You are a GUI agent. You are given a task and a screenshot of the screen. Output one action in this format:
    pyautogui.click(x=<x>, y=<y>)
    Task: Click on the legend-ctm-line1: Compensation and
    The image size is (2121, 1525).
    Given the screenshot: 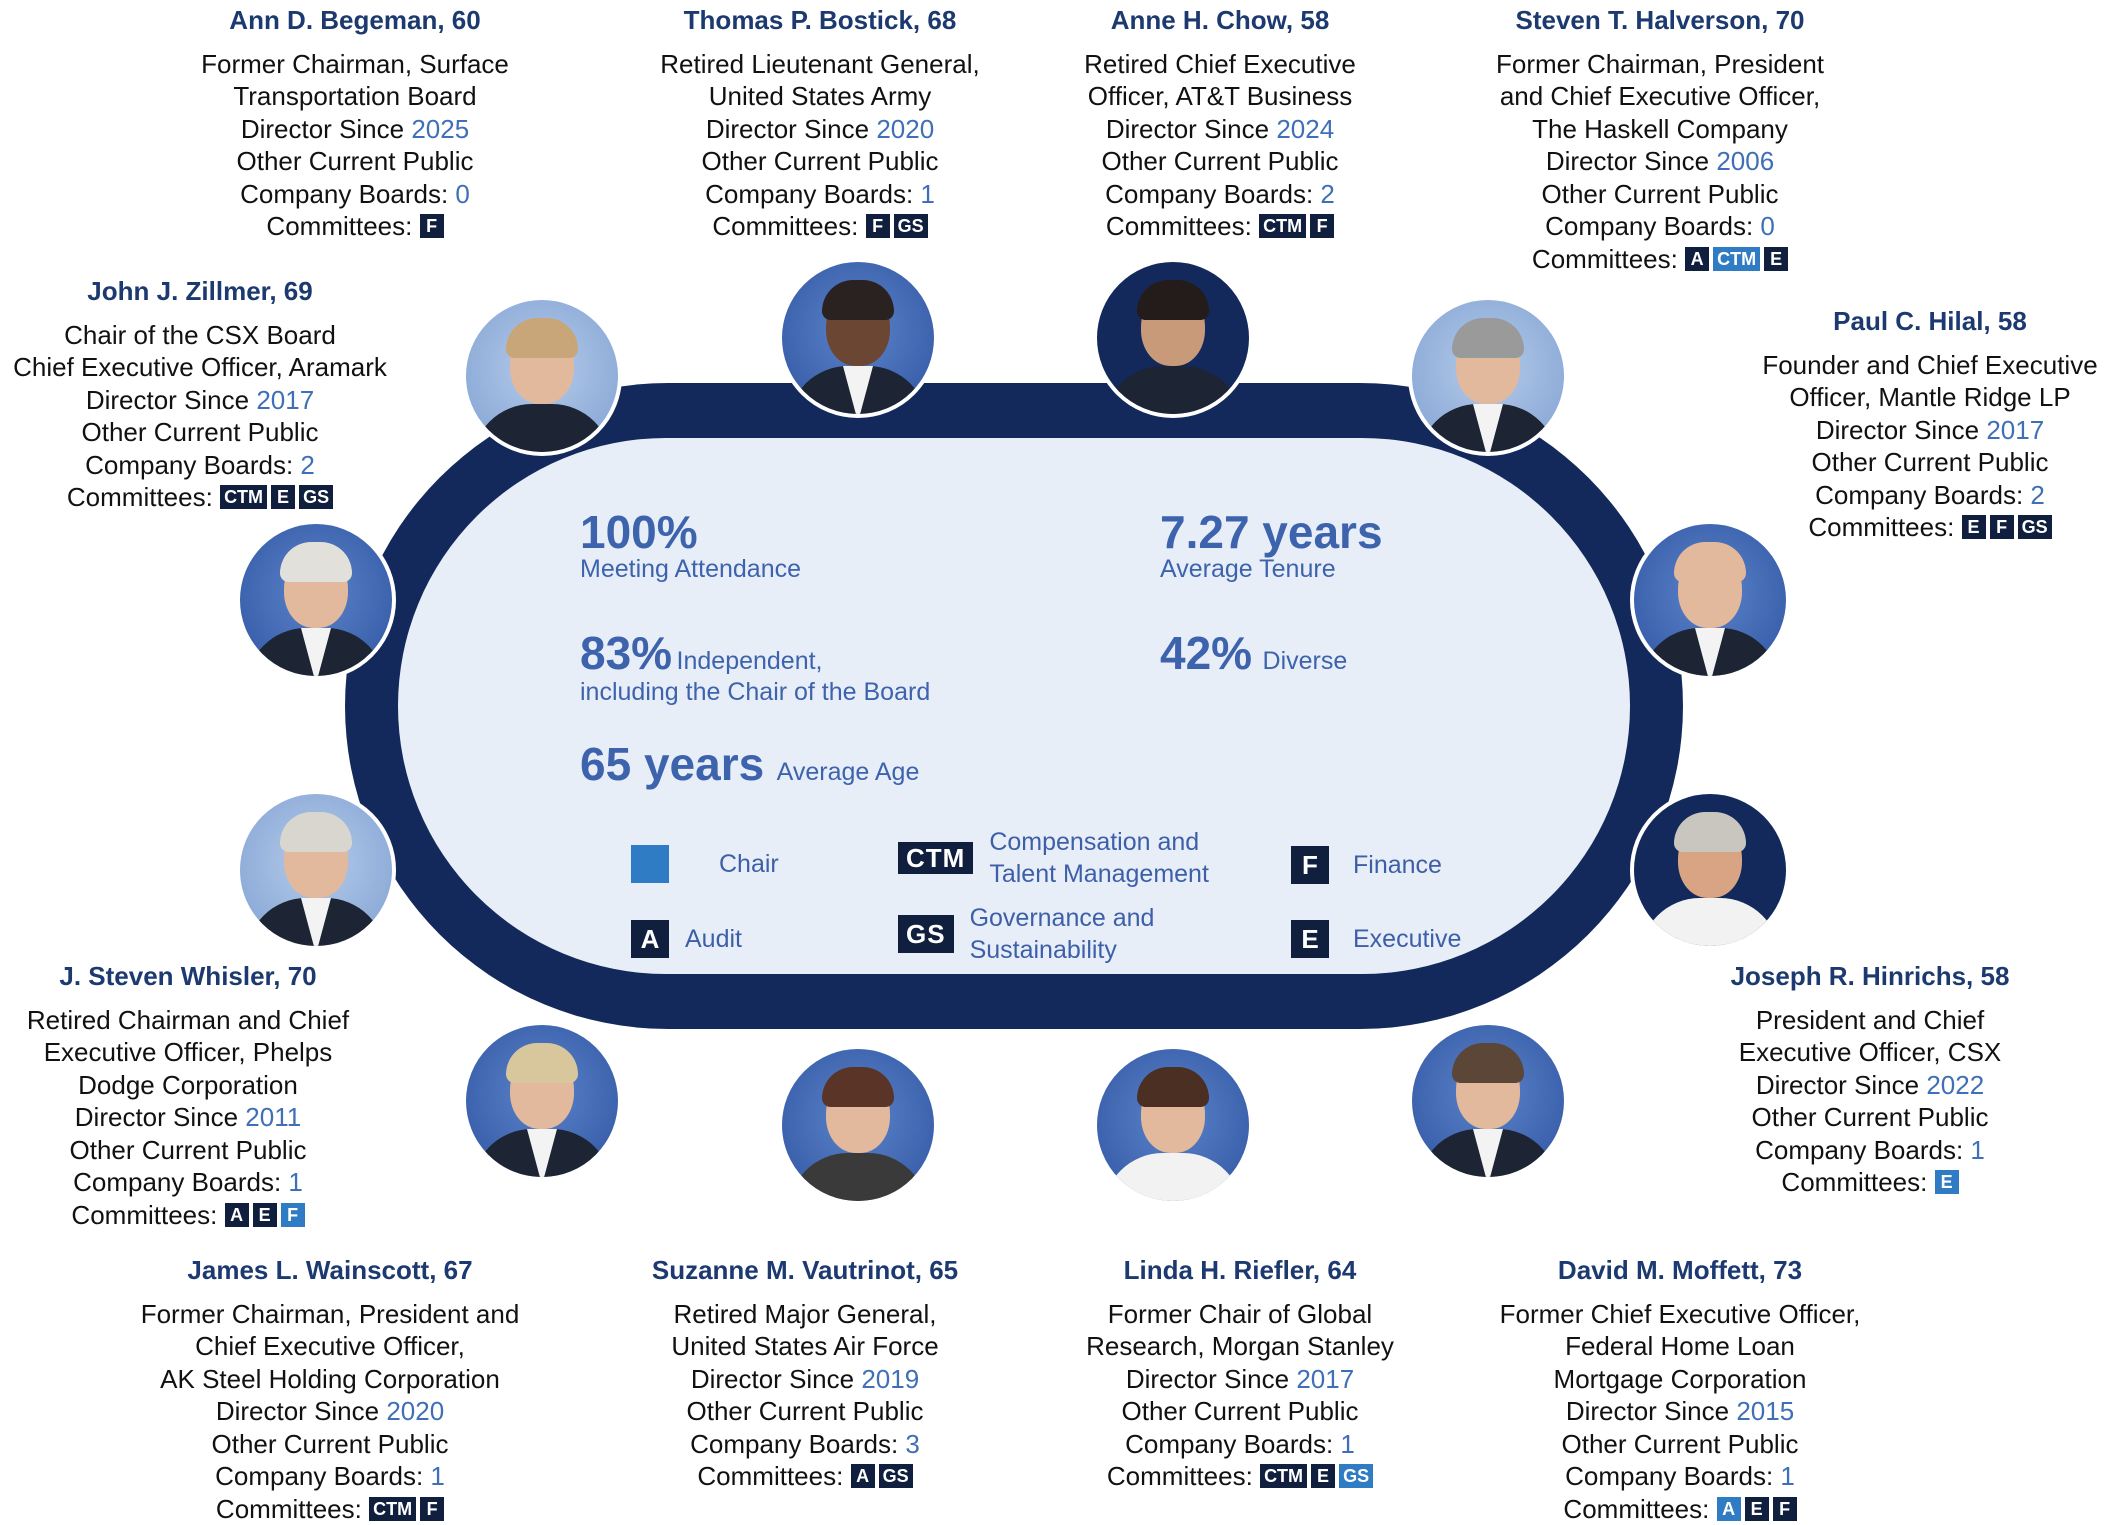 What is the action you would take?
    pyautogui.click(x=1094, y=842)
    